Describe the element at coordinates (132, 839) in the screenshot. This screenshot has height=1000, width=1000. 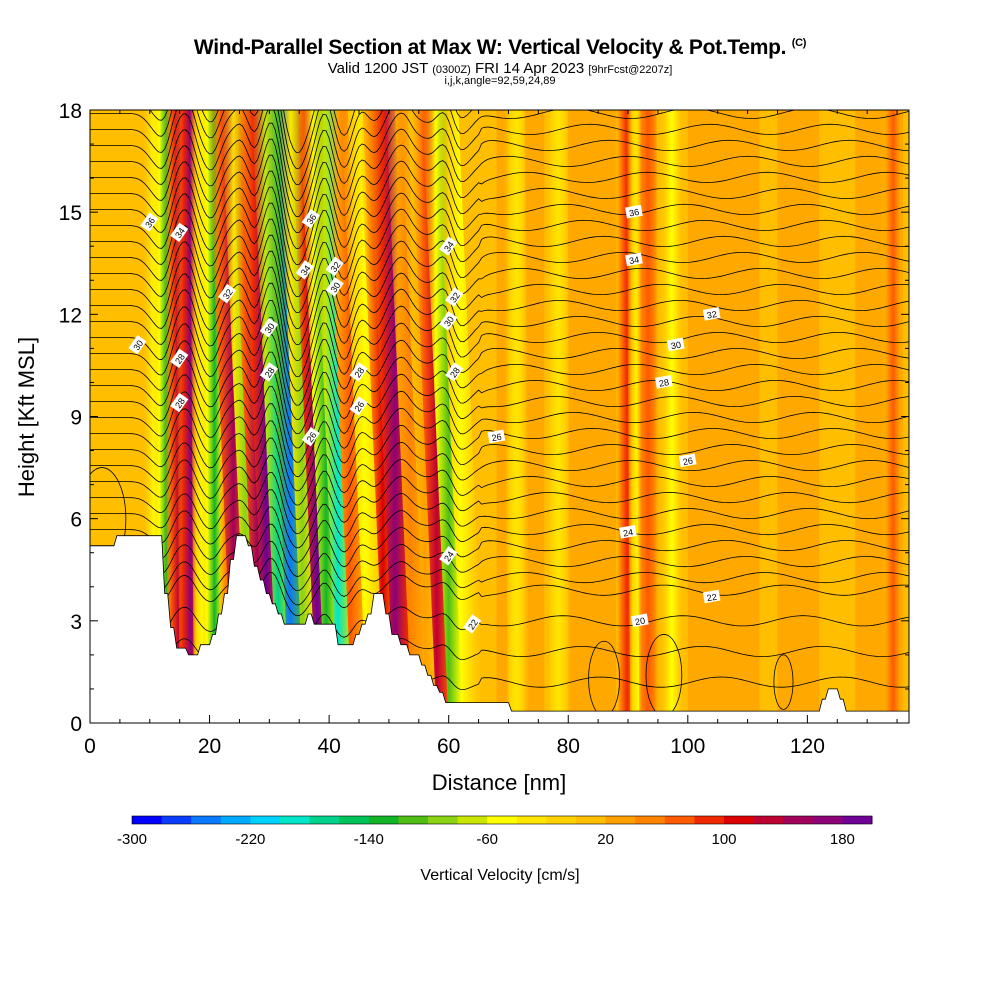
I see `colorbar-tick-label: -300` at that location.